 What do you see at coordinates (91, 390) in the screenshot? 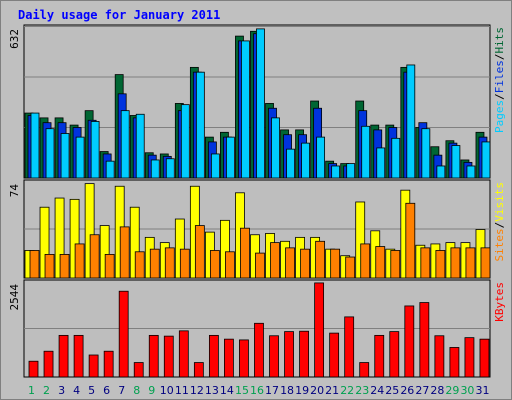
I see `day-label-5: 5` at bounding box center [91, 390].